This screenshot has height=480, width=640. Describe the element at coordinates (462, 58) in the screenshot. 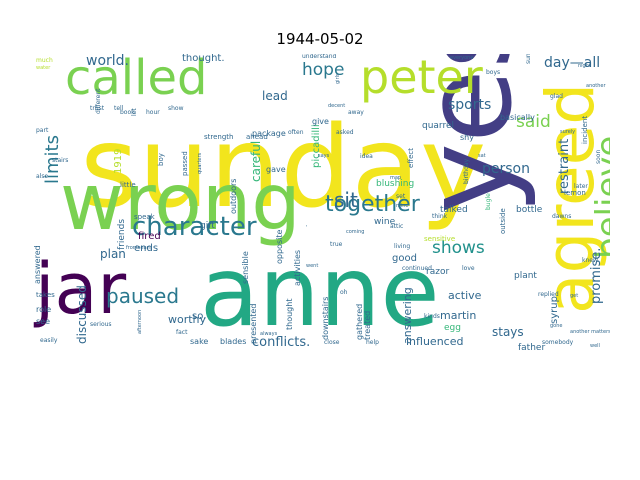

I see `word: everyone` at that location.